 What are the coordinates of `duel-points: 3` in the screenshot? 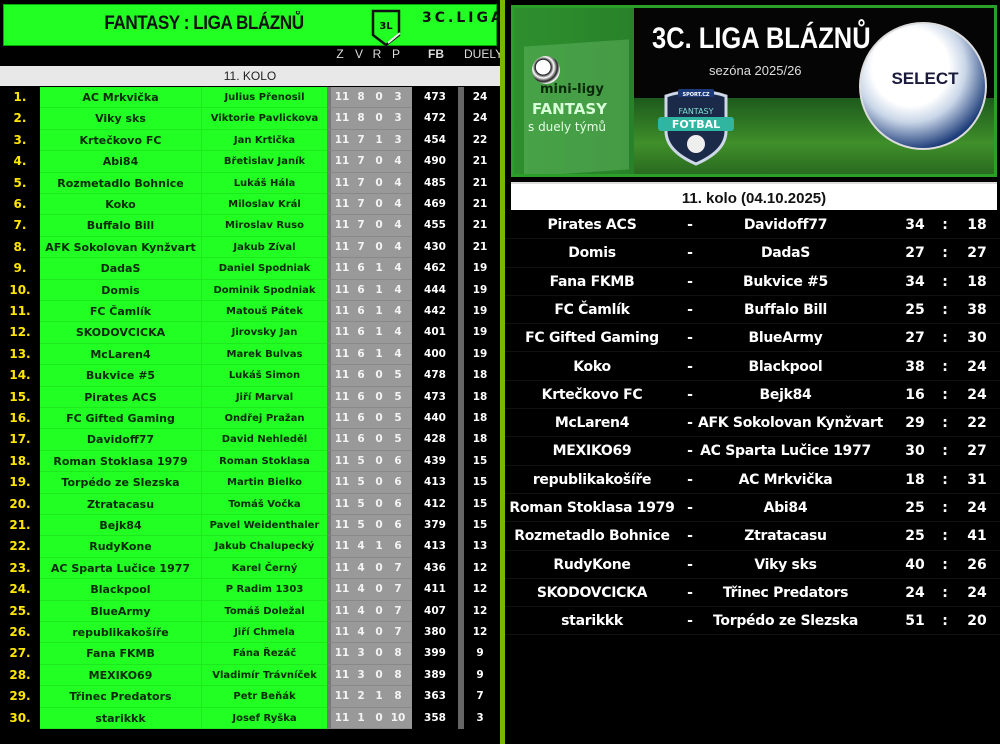 It's located at (480, 717).